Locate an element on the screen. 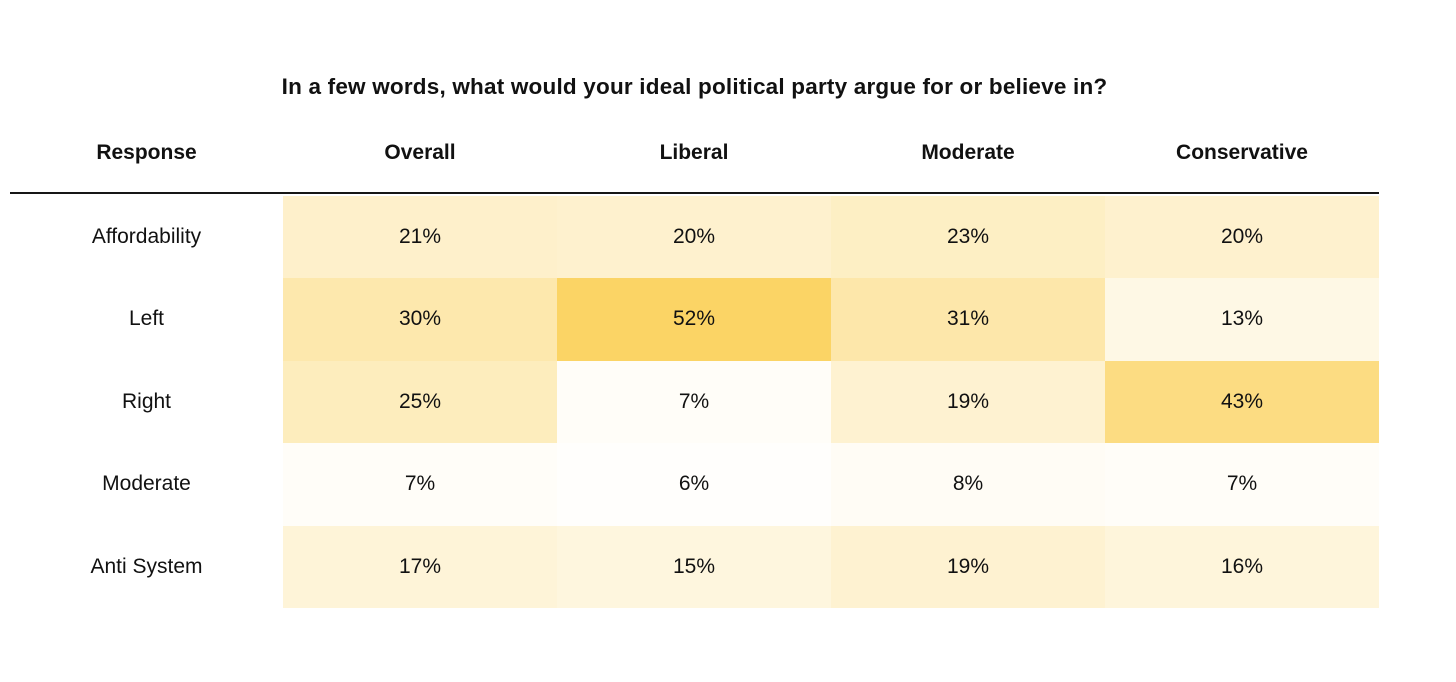 The height and width of the screenshot is (682, 1456). column-header-overall: Overall is located at coordinates (420, 152).